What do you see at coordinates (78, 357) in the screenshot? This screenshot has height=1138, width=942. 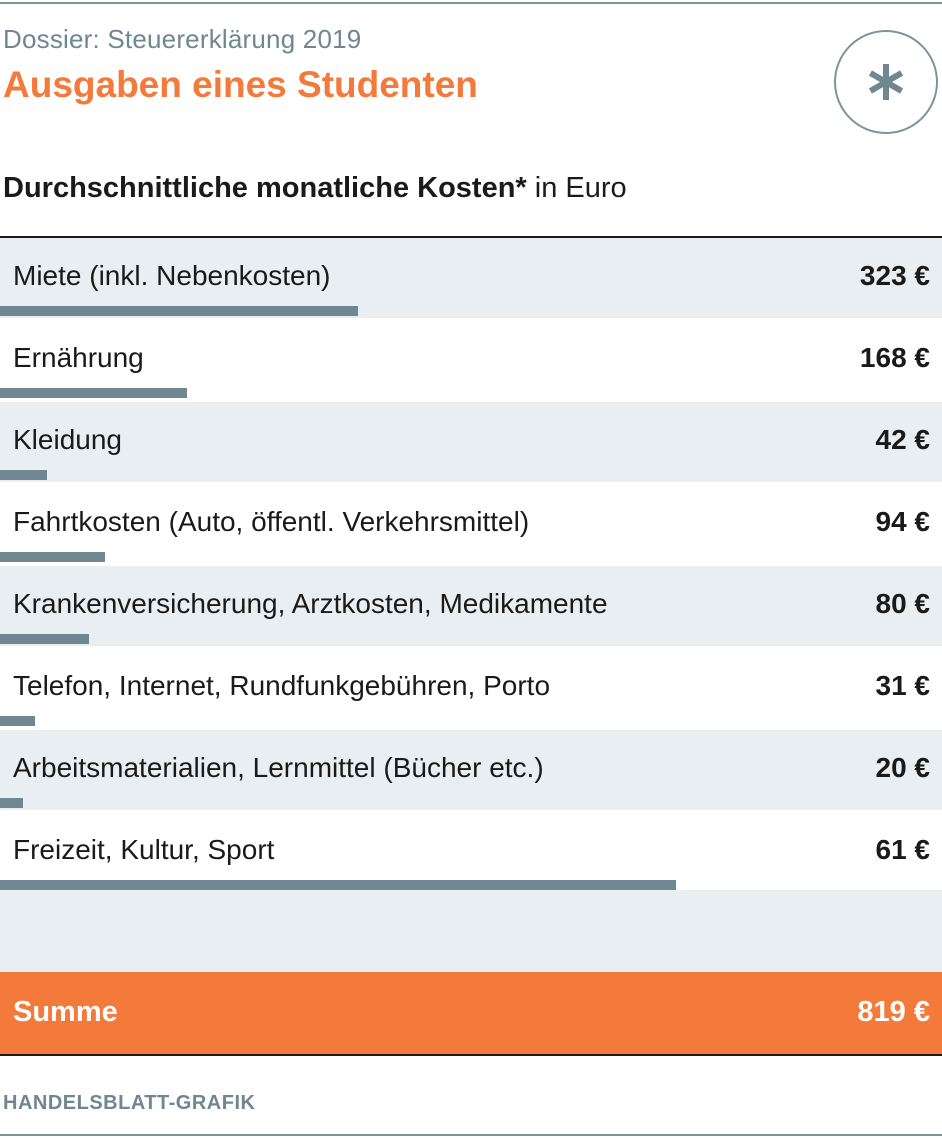 I see `category-label: Ernährung` at bounding box center [78, 357].